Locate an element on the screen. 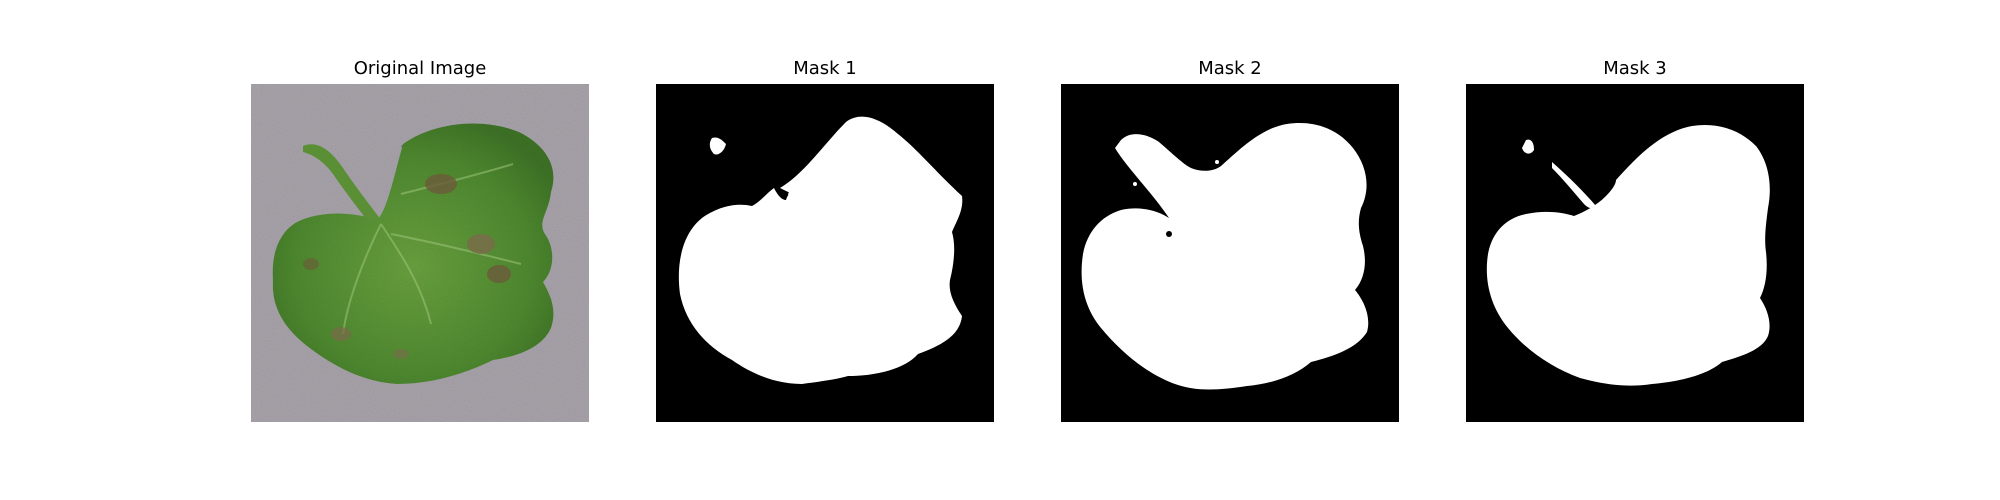 Image resolution: width=2000 pixels, height=500 pixels. panel-title: Original Image is located at coordinates (420, 68).